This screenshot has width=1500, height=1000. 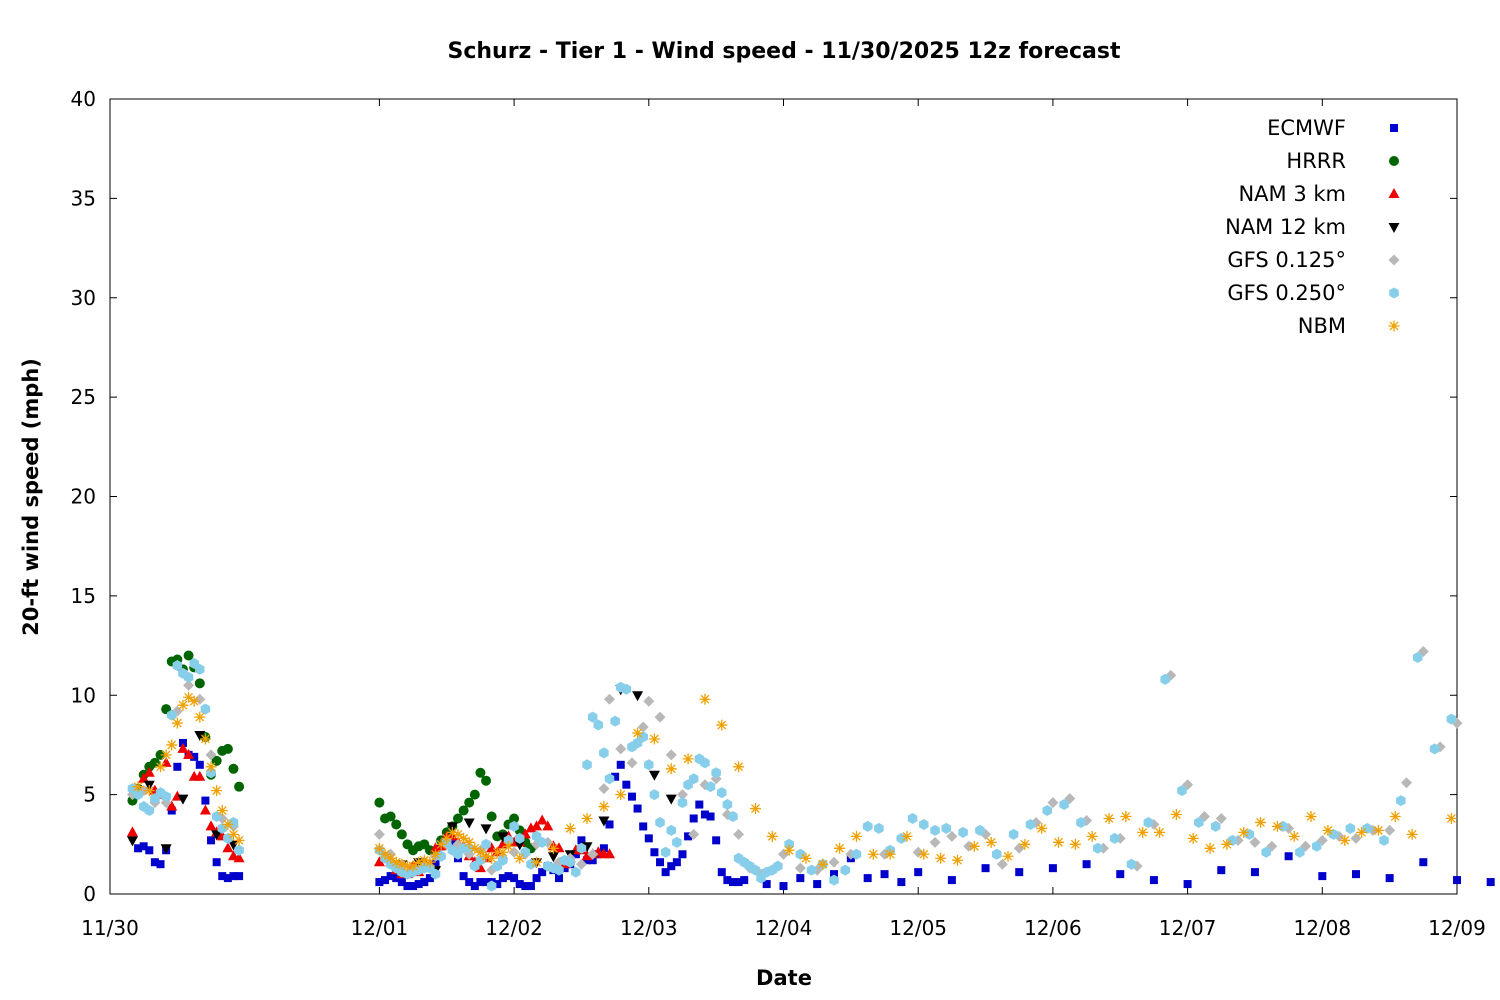 What do you see at coordinates (1286, 293) in the screenshot?
I see `legend-label: GFS 0.250°` at bounding box center [1286, 293].